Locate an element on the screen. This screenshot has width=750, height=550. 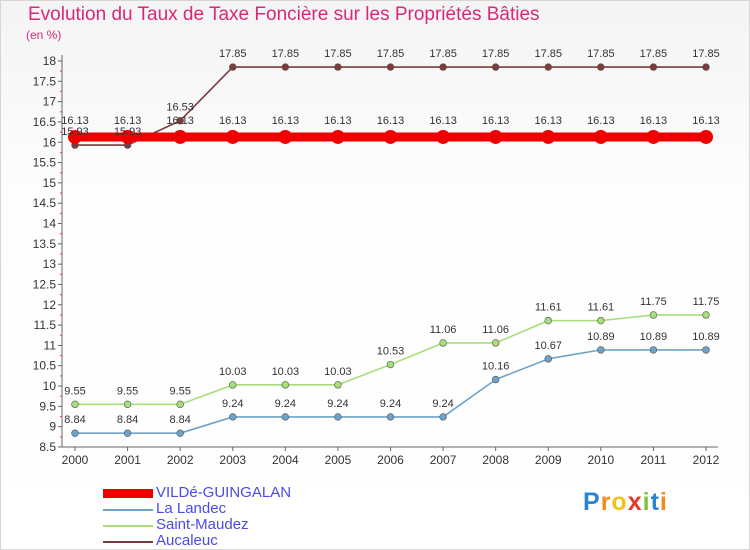
data-label-aucaleuc: 15.93 is located at coordinates (128, 132).